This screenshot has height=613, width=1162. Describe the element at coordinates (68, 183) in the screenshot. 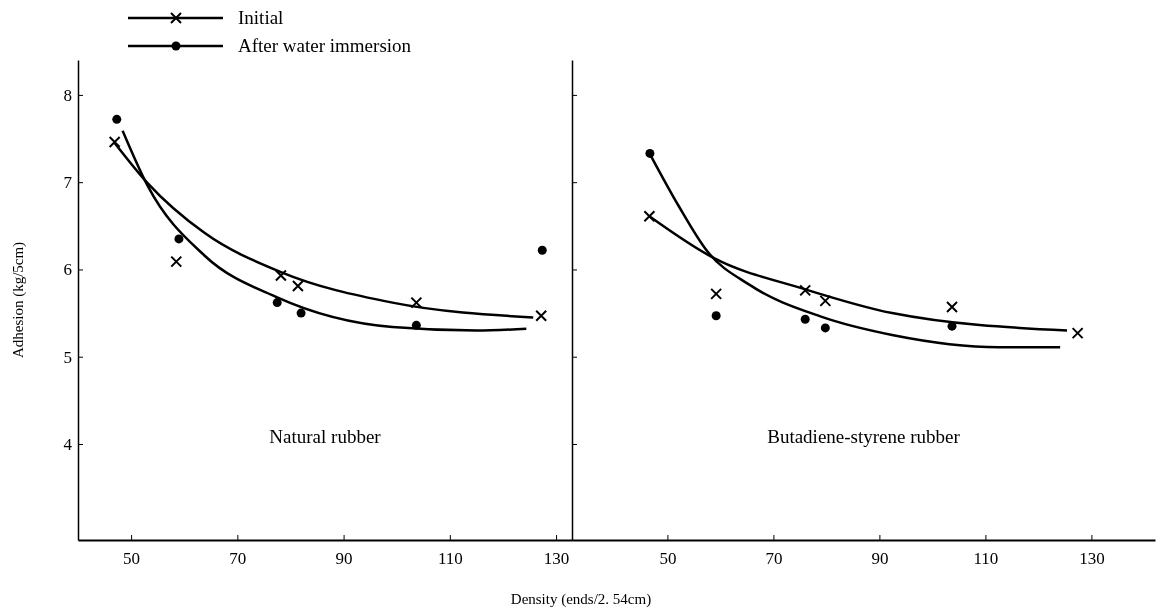

I see `y-tick-label: 7` at that location.